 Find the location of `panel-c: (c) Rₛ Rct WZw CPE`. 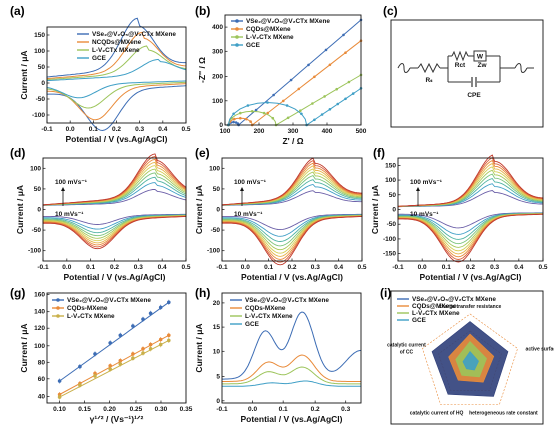

panel-c: (c) Rₛ Rct WZw CPE is located at coordinates (463, 66).